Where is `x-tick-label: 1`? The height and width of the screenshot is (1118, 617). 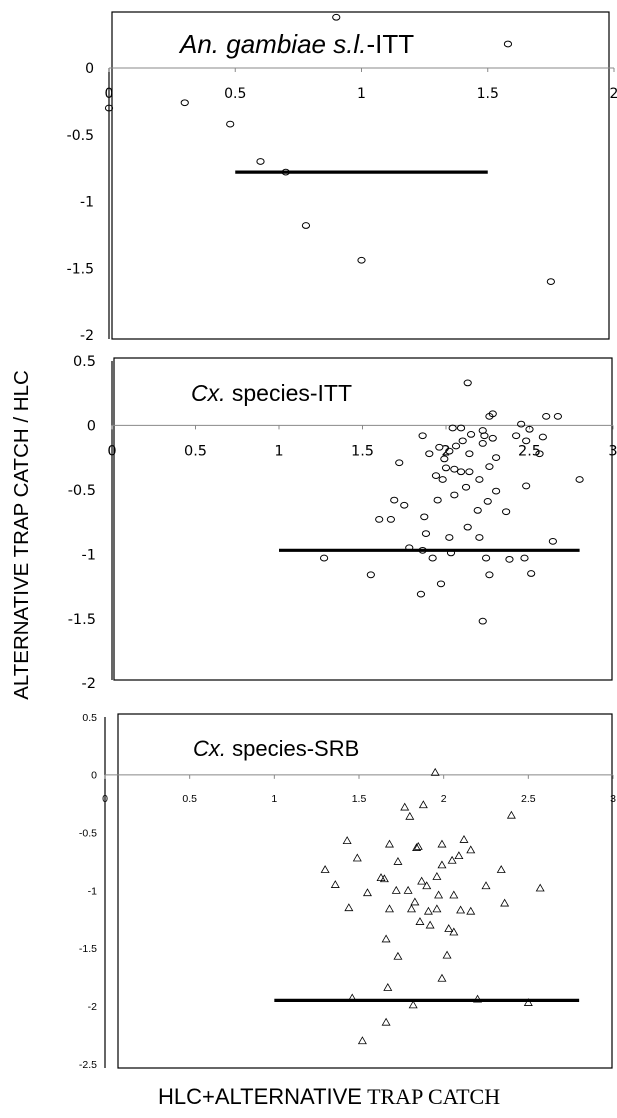 x-tick-label: 1 is located at coordinates (274, 799).